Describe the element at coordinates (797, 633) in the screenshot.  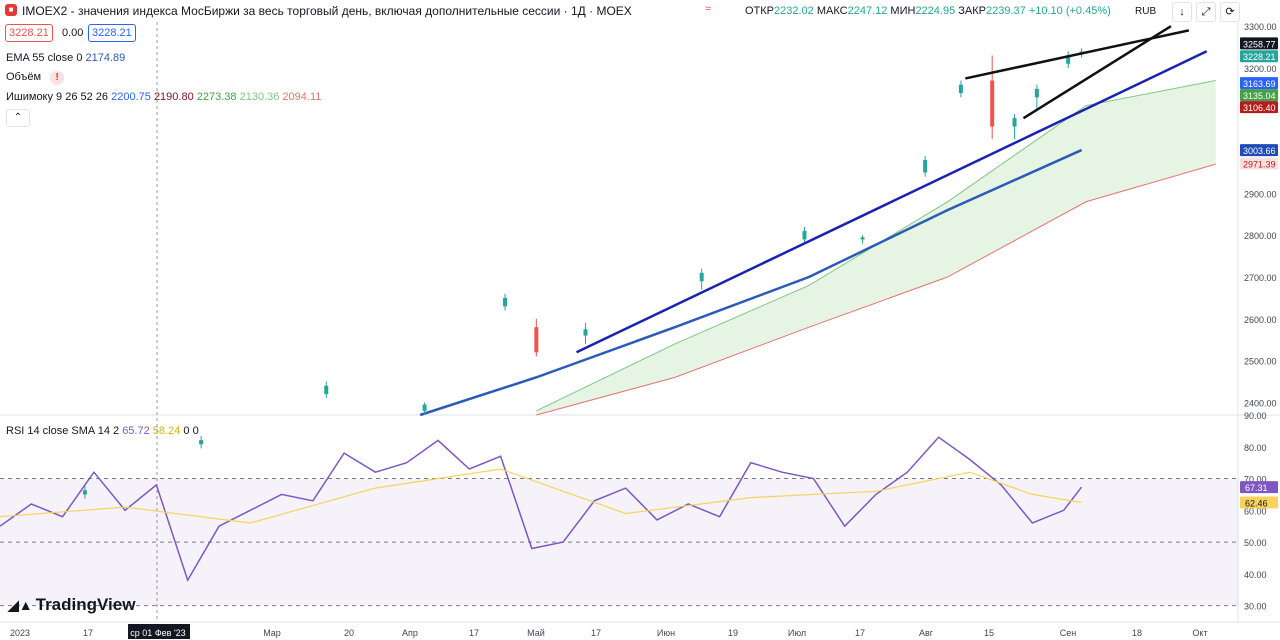
I see `time-tick-label: Июл` at that location.